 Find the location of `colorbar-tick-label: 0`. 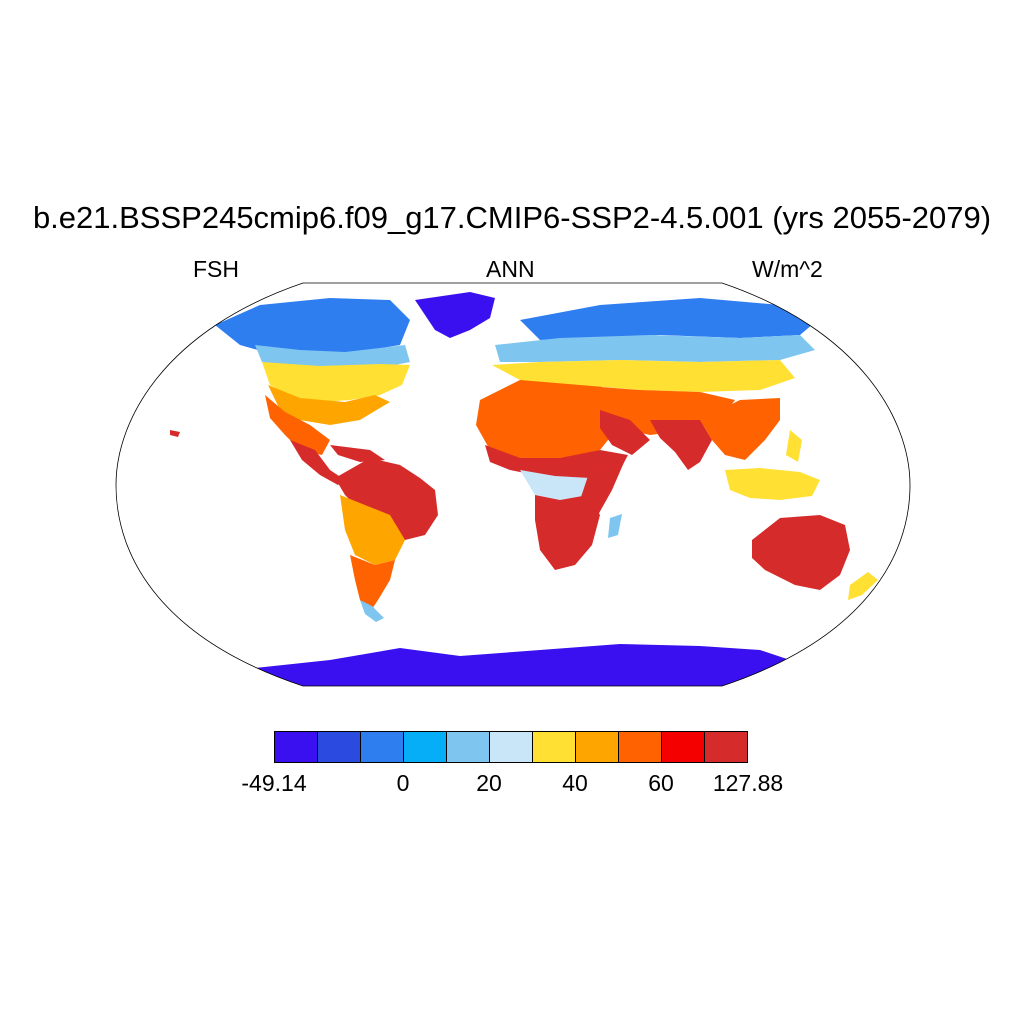

colorbar-tick-label: 0 is located at coordinates (403, 783).